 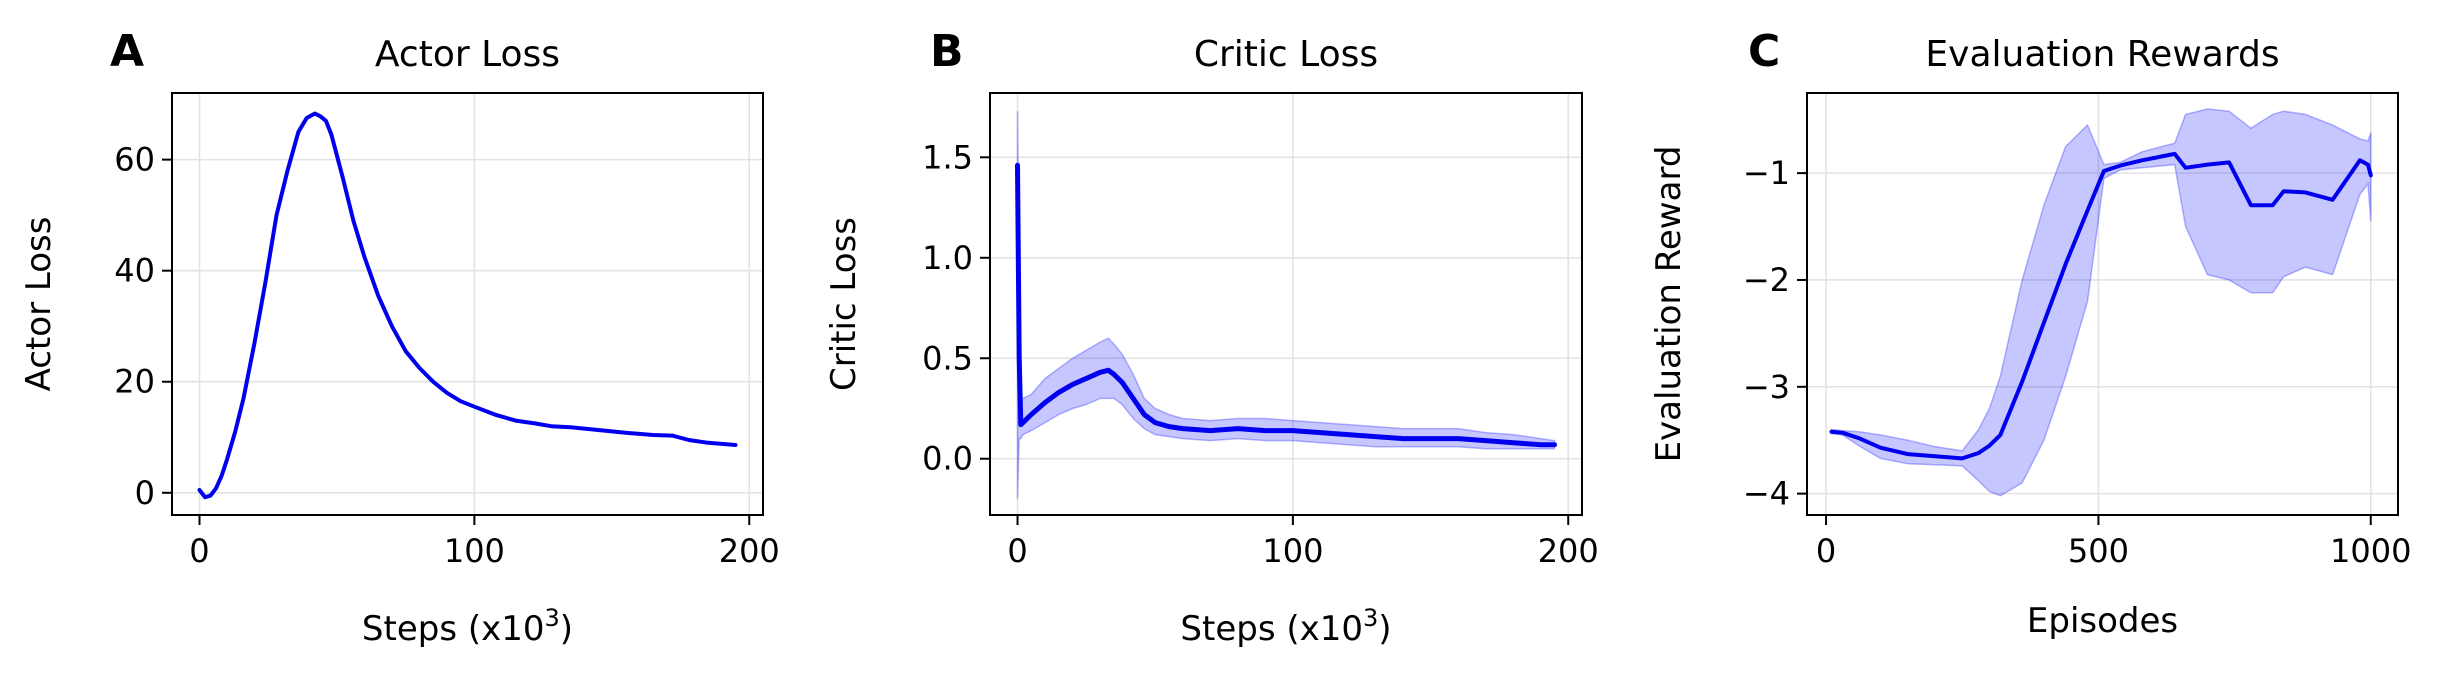 I want to click on y-tick-label: 60, so click(x=134, y=160).